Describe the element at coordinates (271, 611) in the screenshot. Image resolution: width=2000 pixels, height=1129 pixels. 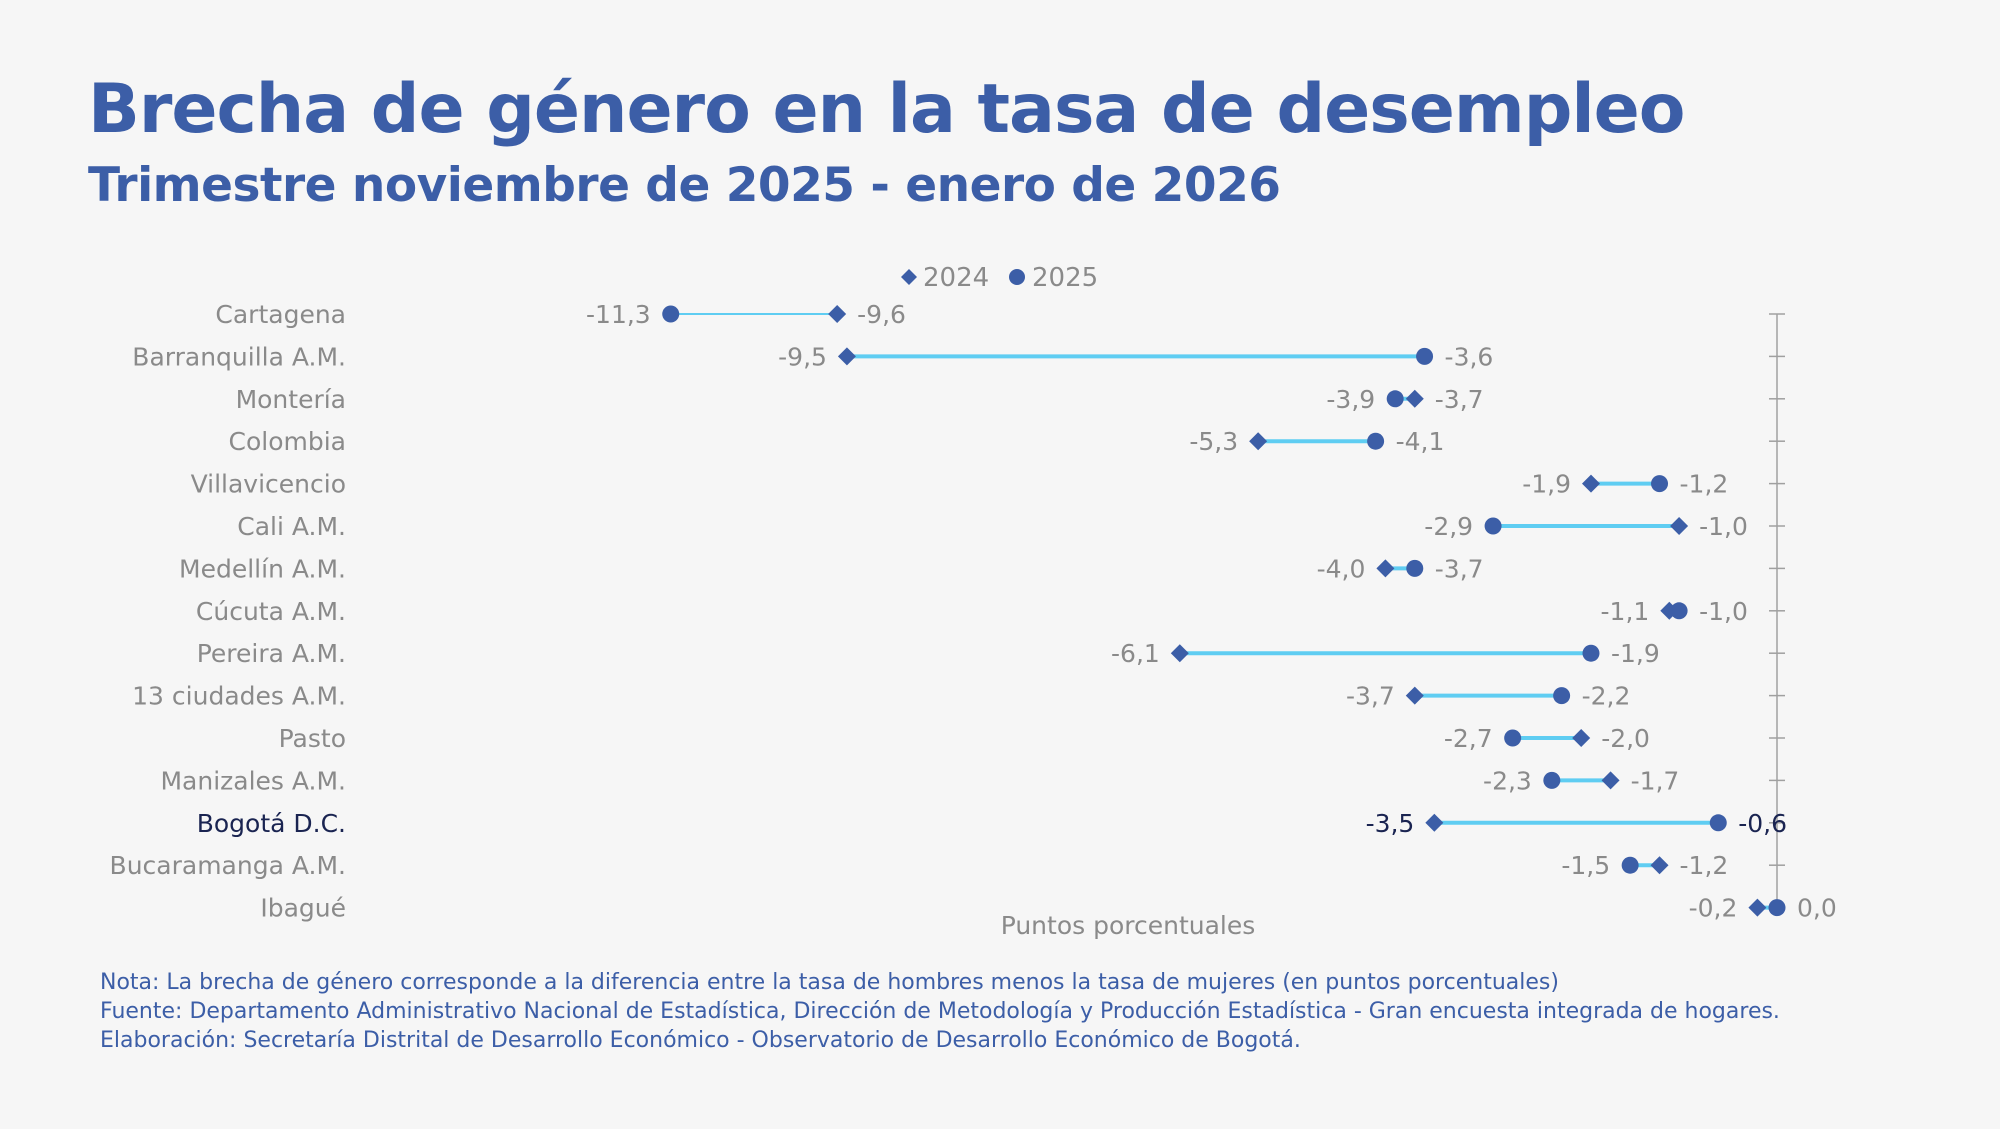
I see `category-label: Cúcuta A.M.` at that location.